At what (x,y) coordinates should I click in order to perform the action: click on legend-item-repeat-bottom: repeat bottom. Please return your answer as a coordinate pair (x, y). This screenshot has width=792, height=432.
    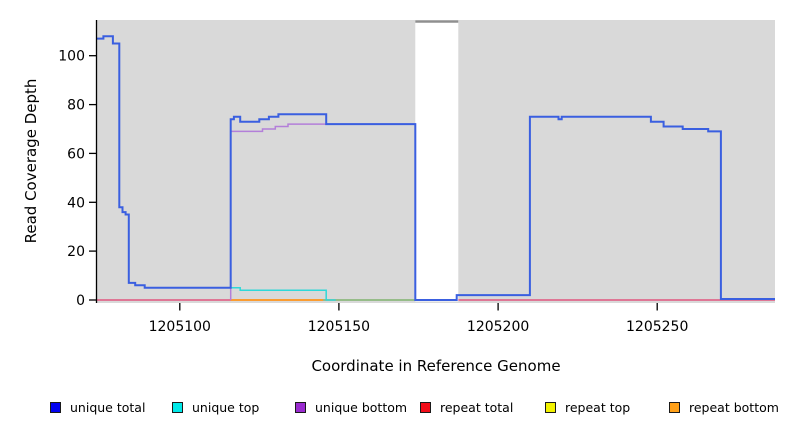
    Looking at the image, I should click on (724, 407).